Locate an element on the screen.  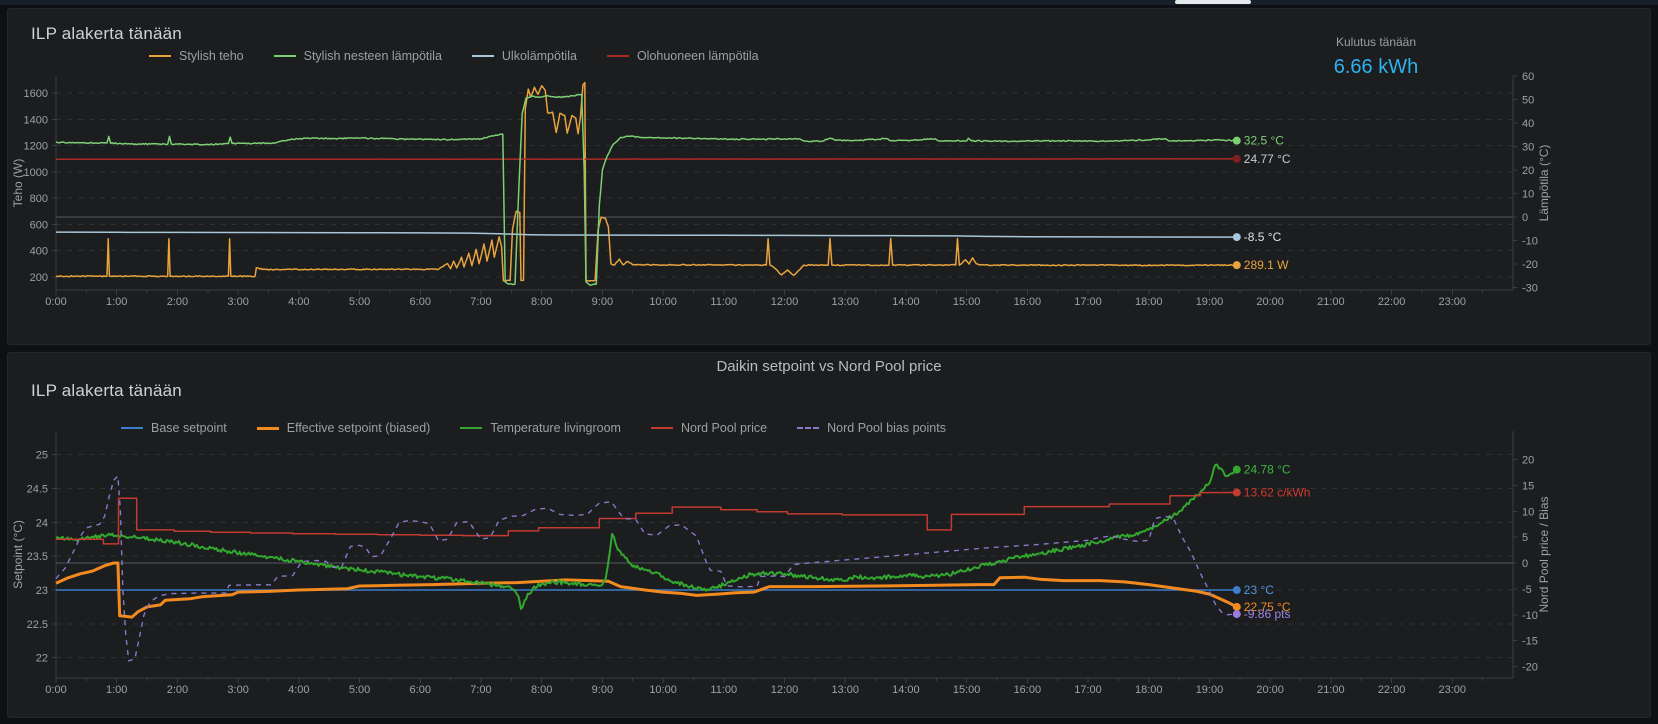
panel-header: Daikin setpoint vs Nord Pool price is located at coordinates (829, 366).